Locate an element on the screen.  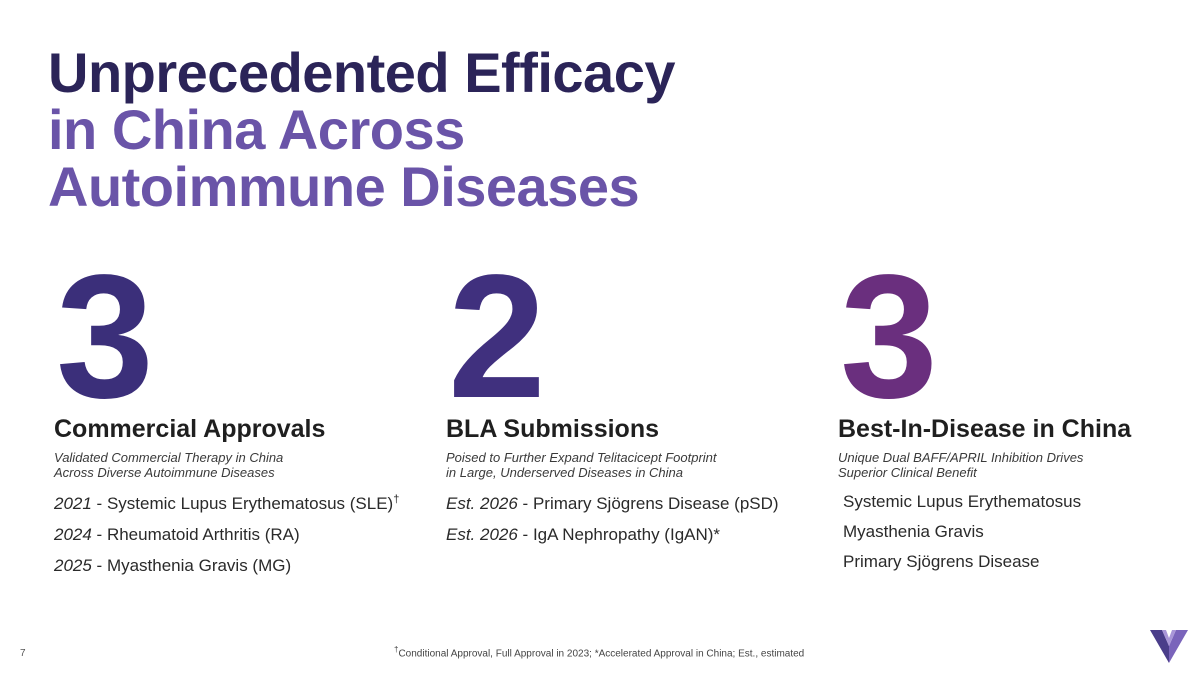
title-line-1: Unprecedented Efficacy is located at coordinates (361, 72).